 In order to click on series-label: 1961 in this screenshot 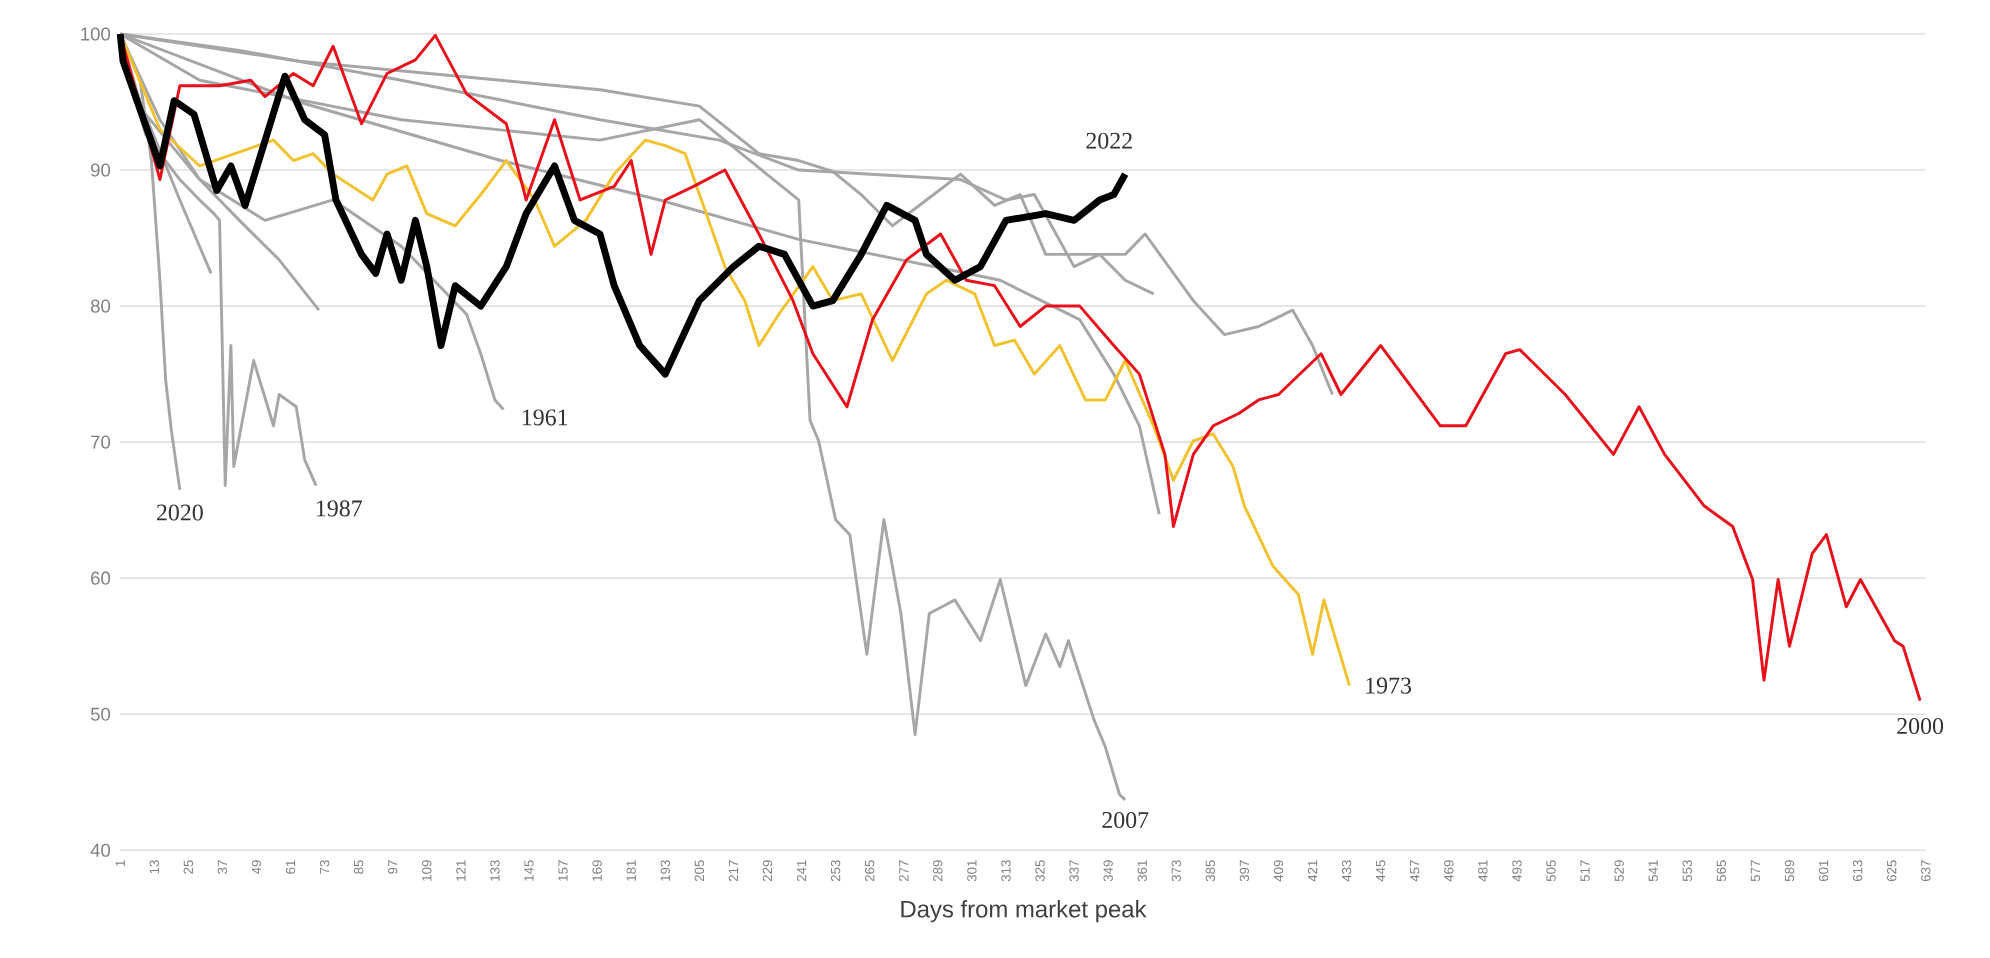, I will do `click(545, 417)`.